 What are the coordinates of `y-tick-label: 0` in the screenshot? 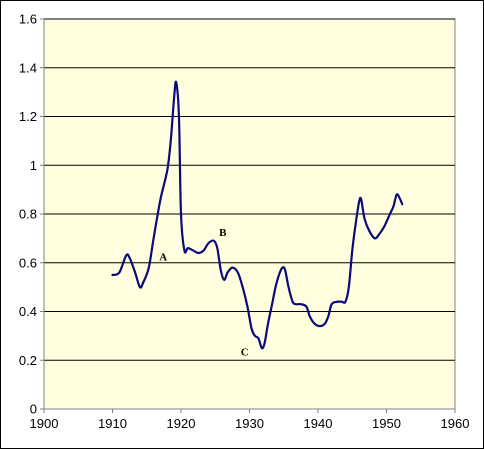 It's located at (33, 409).